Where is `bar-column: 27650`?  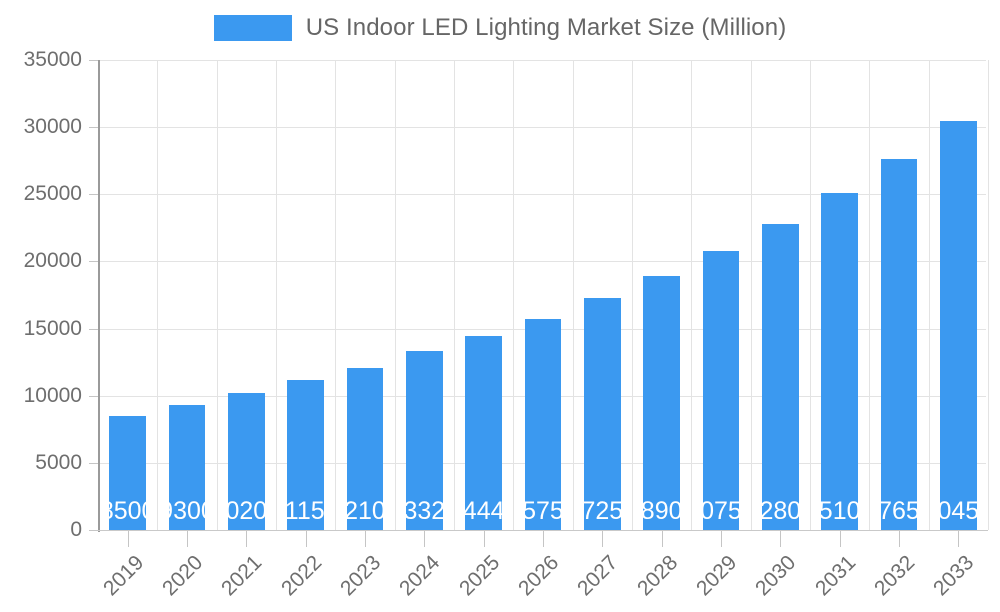 bar-column: 27650 is located at coordinates (899, 295).